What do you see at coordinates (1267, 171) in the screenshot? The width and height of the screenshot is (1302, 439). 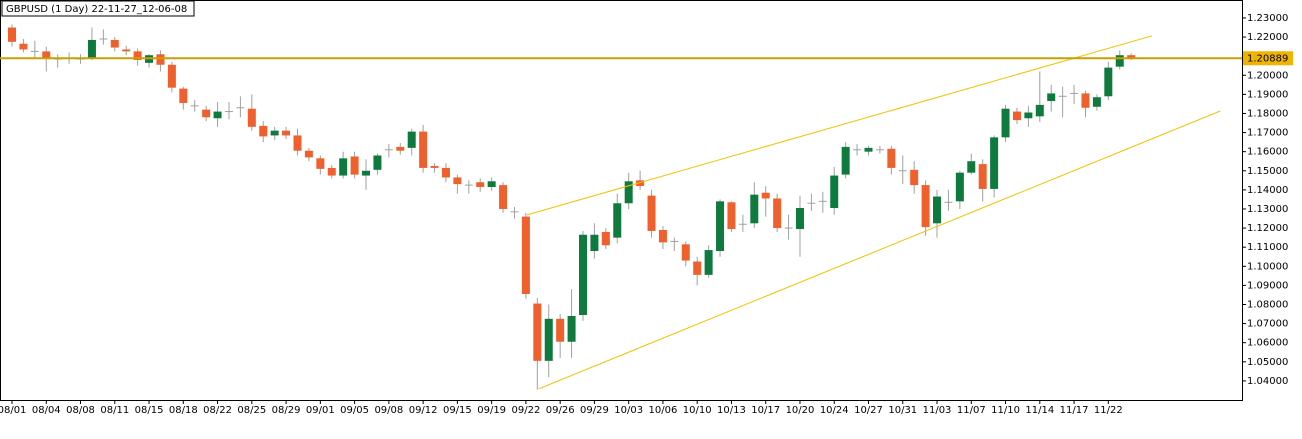 I see `y-tick-label: 1.15000` at bounding box center [1267, 171].